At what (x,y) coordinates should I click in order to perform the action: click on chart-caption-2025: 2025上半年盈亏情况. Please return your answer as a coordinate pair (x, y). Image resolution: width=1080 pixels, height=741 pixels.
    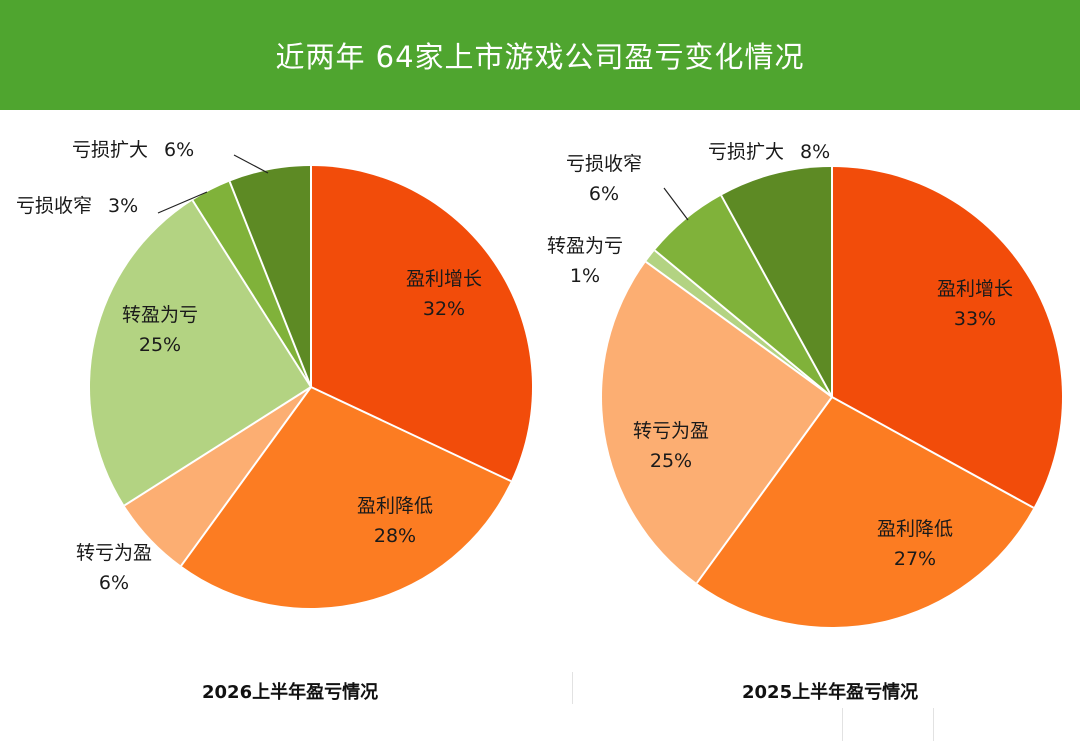
    Looking at the image, I should click on (830, 692).